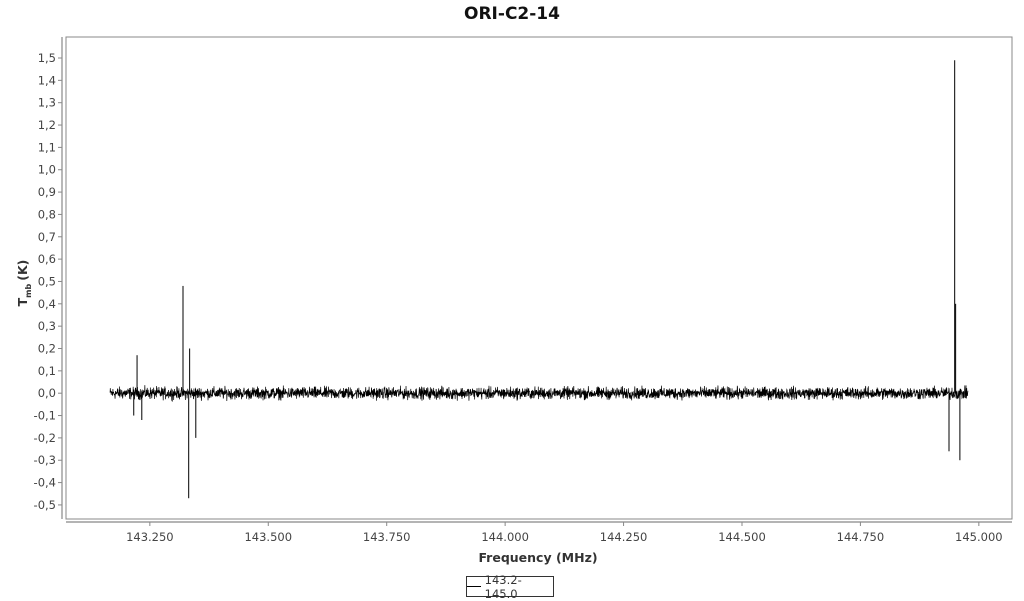  What do you see at coordinates (47, 103) in the screenshot?
I see `y-tick-label: 1,3` at bounding box center [47, 103].